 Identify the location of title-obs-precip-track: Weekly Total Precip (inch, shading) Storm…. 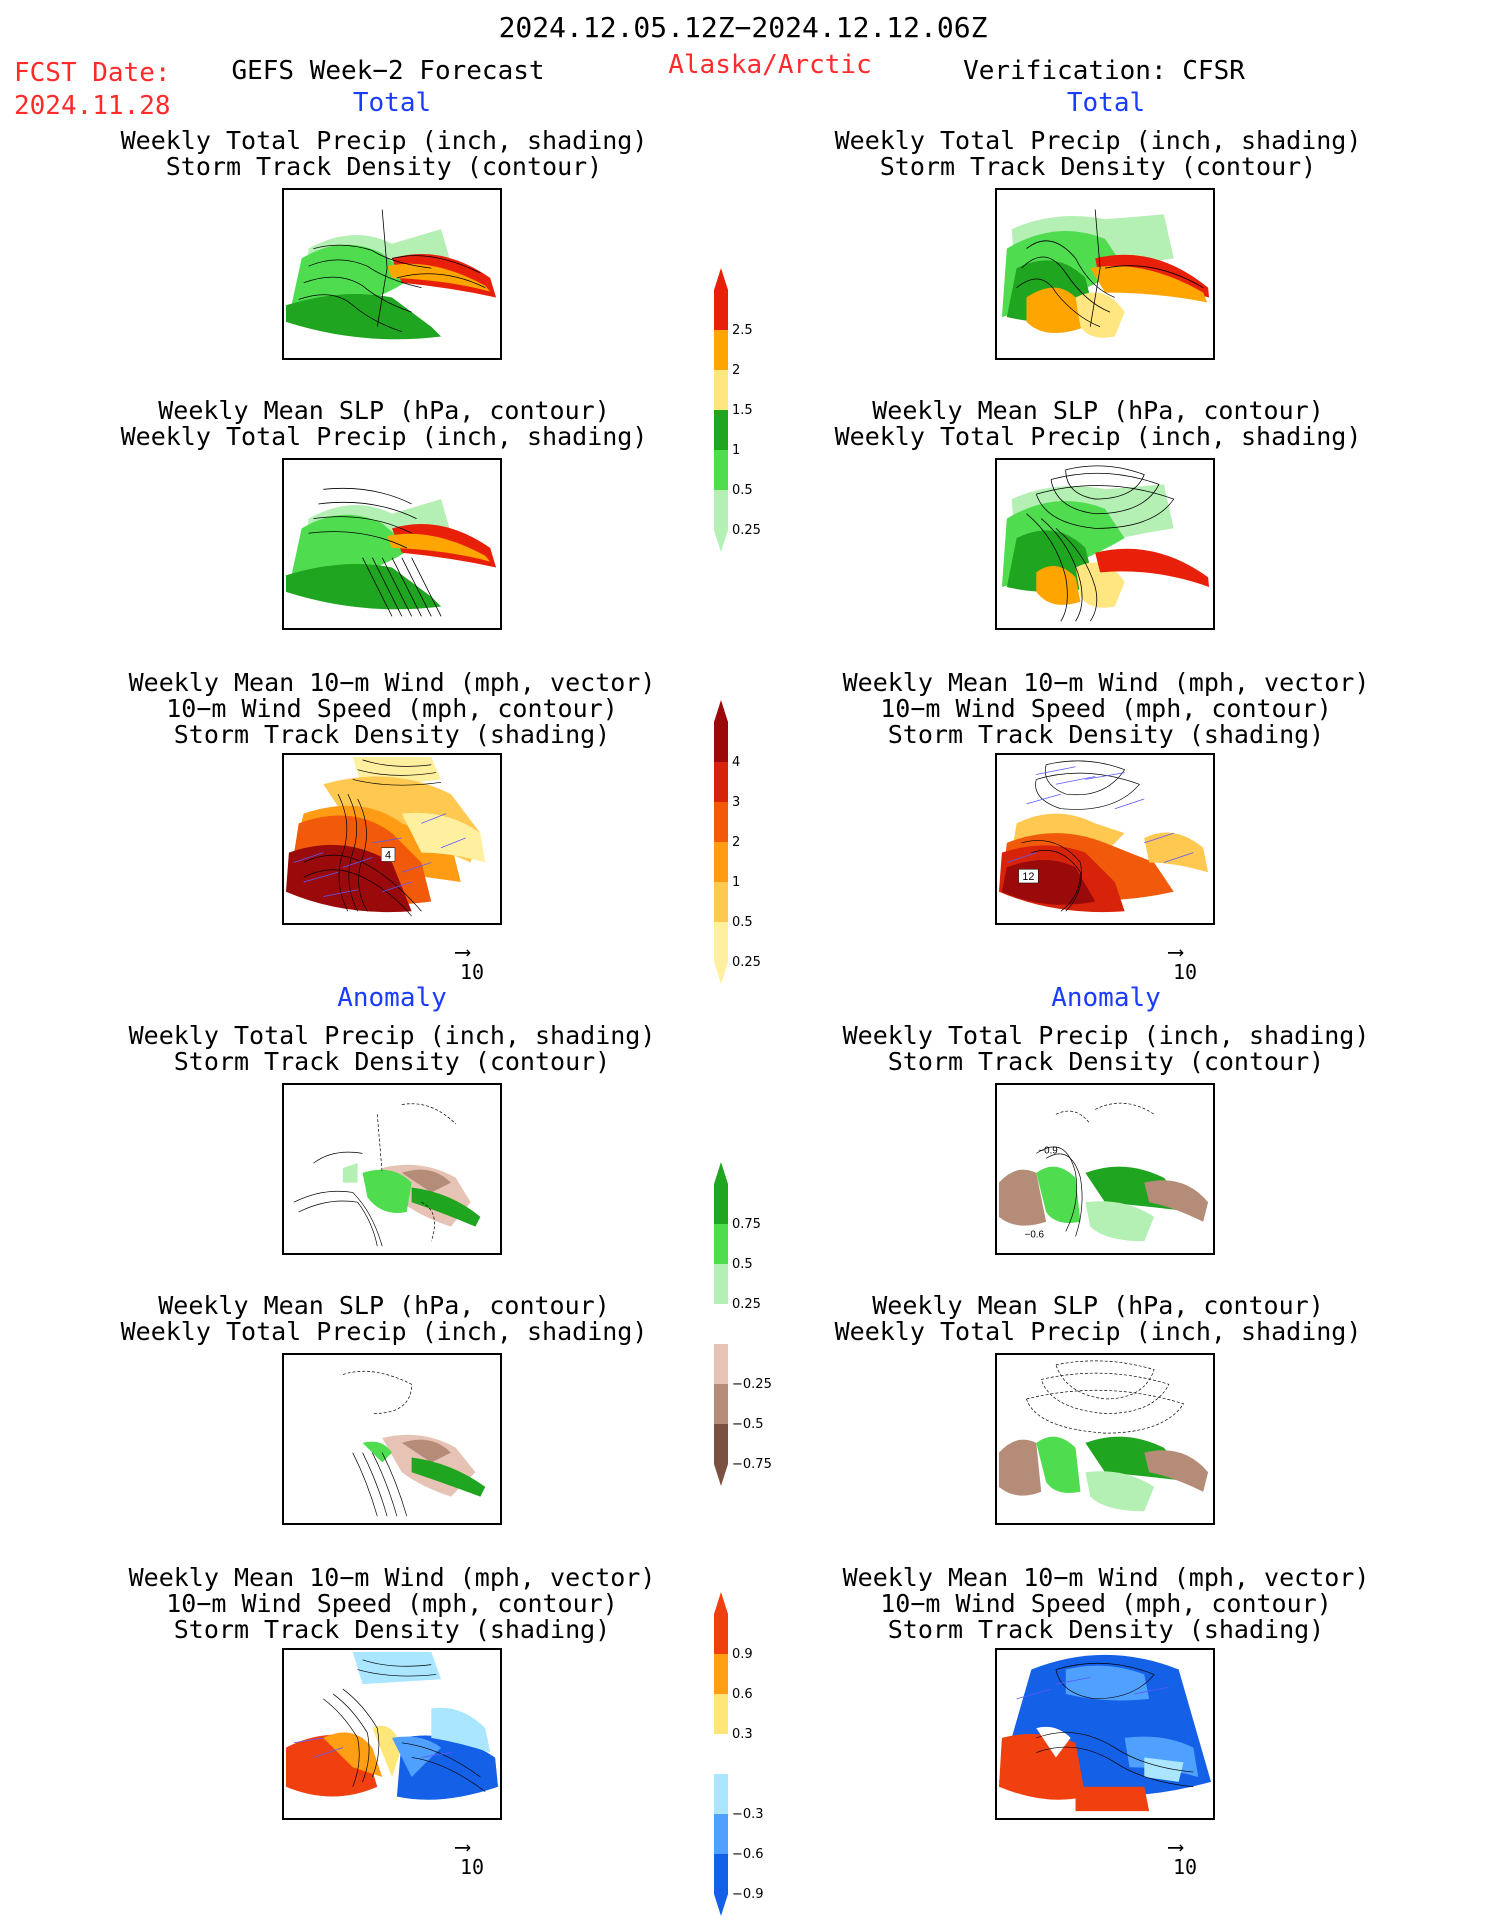
(1098, 153).